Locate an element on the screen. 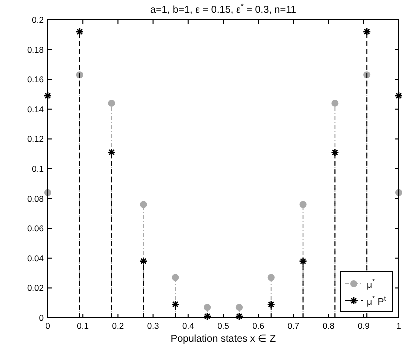  y-tick-label: 0.16 is located at coordinates (35, 79).